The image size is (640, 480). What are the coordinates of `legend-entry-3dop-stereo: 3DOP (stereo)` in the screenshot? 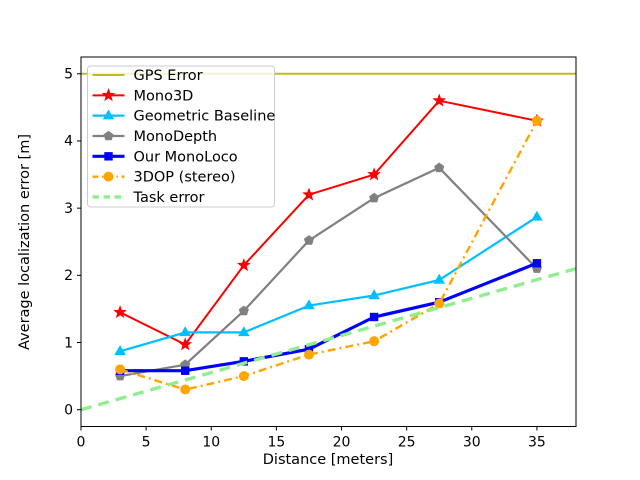 It's located at (164, 178).